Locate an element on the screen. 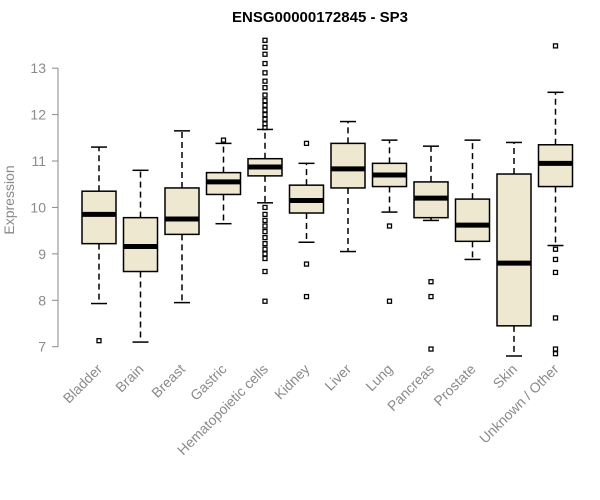  box-group-liver is located at coordinates (348, 186).